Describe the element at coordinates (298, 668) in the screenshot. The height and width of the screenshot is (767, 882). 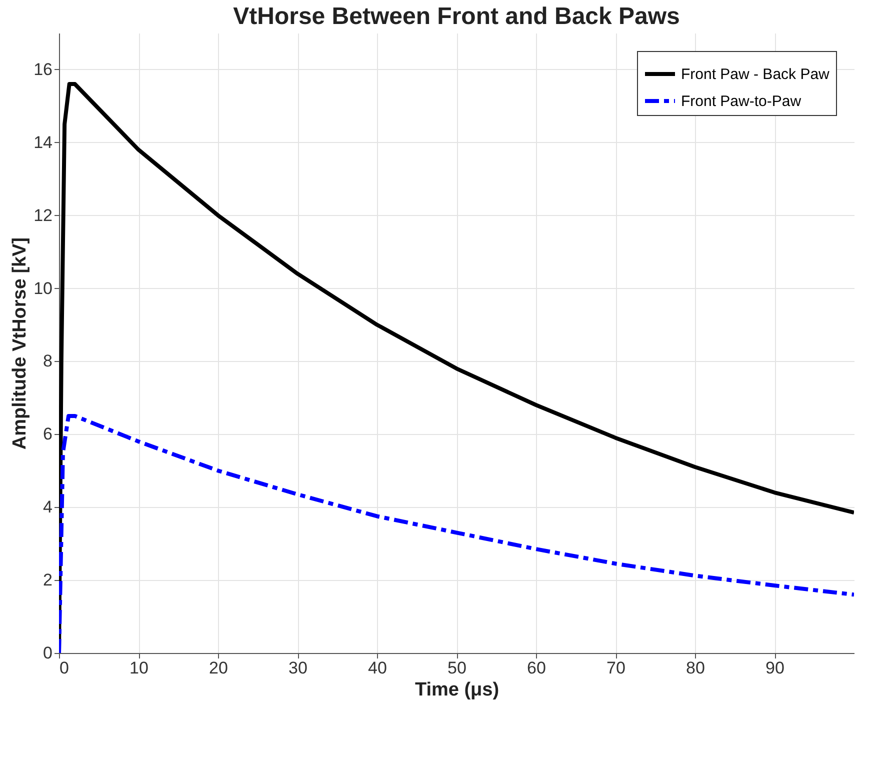
I see `x-tick-label: 30` at that location.